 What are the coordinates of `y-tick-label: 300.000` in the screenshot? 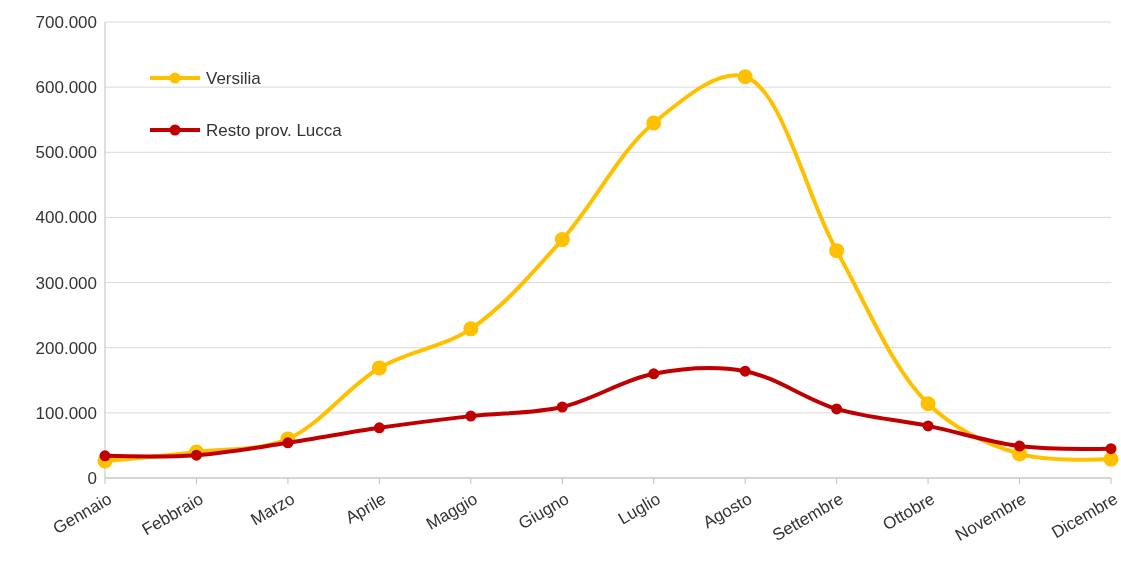 It's located at (66, 283).